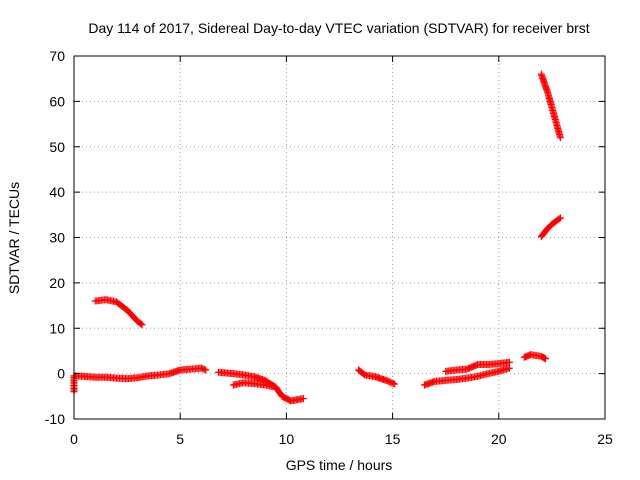 This screenshot has height=480, width=640. Describe the element at coordinates (339, 465) in the screenshot. I see `x-axis-label: GPS time / hours` at that location.